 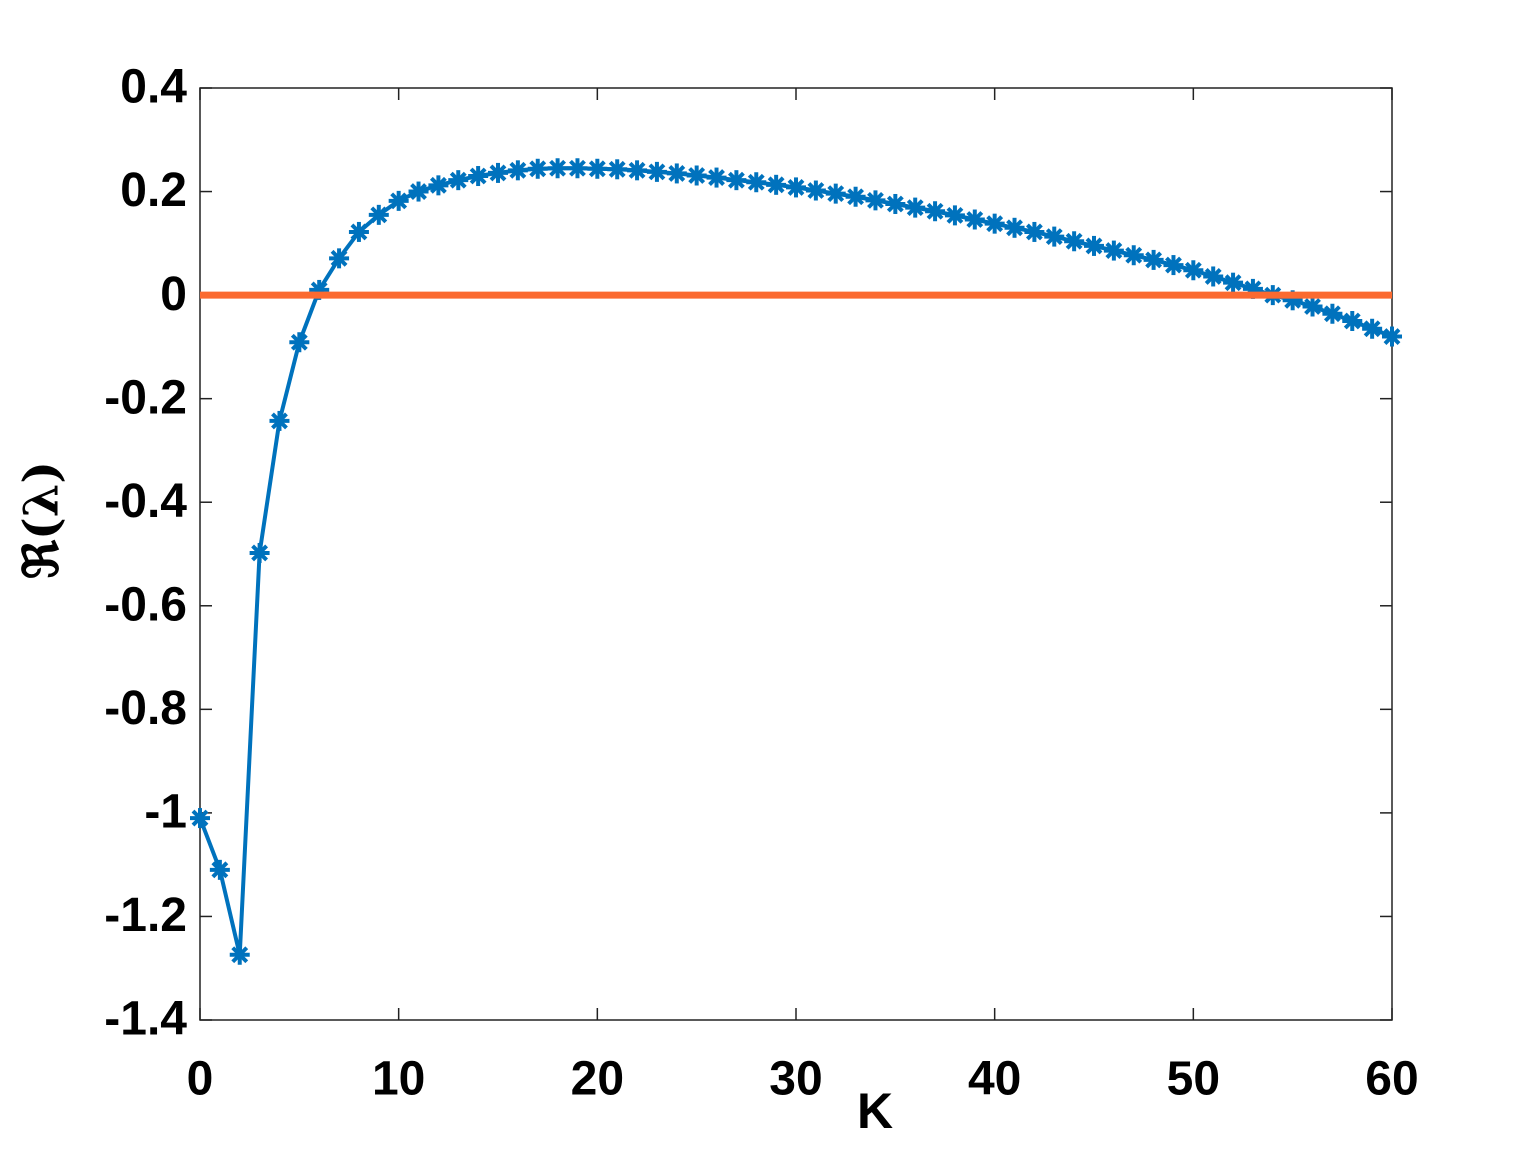 What do you see at coordinates (145, 397) in the screenshot?
I see `y-tick-label: -0.2` at bounding box center [145, 397].